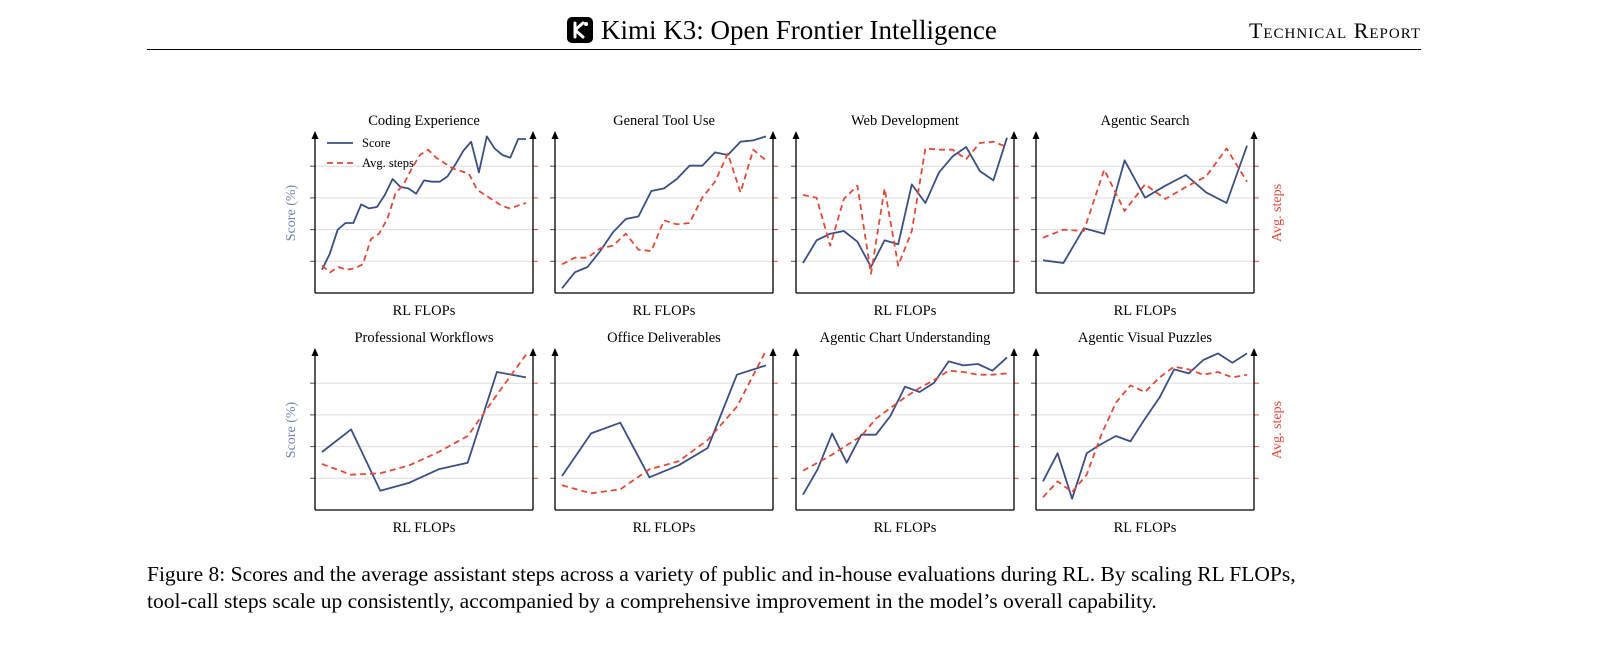  What do you see at coordinates (1277, 213) in the screenshot?
I see `y2-axis-label-3: Avg. steps` at bounding box center [1277, 213].